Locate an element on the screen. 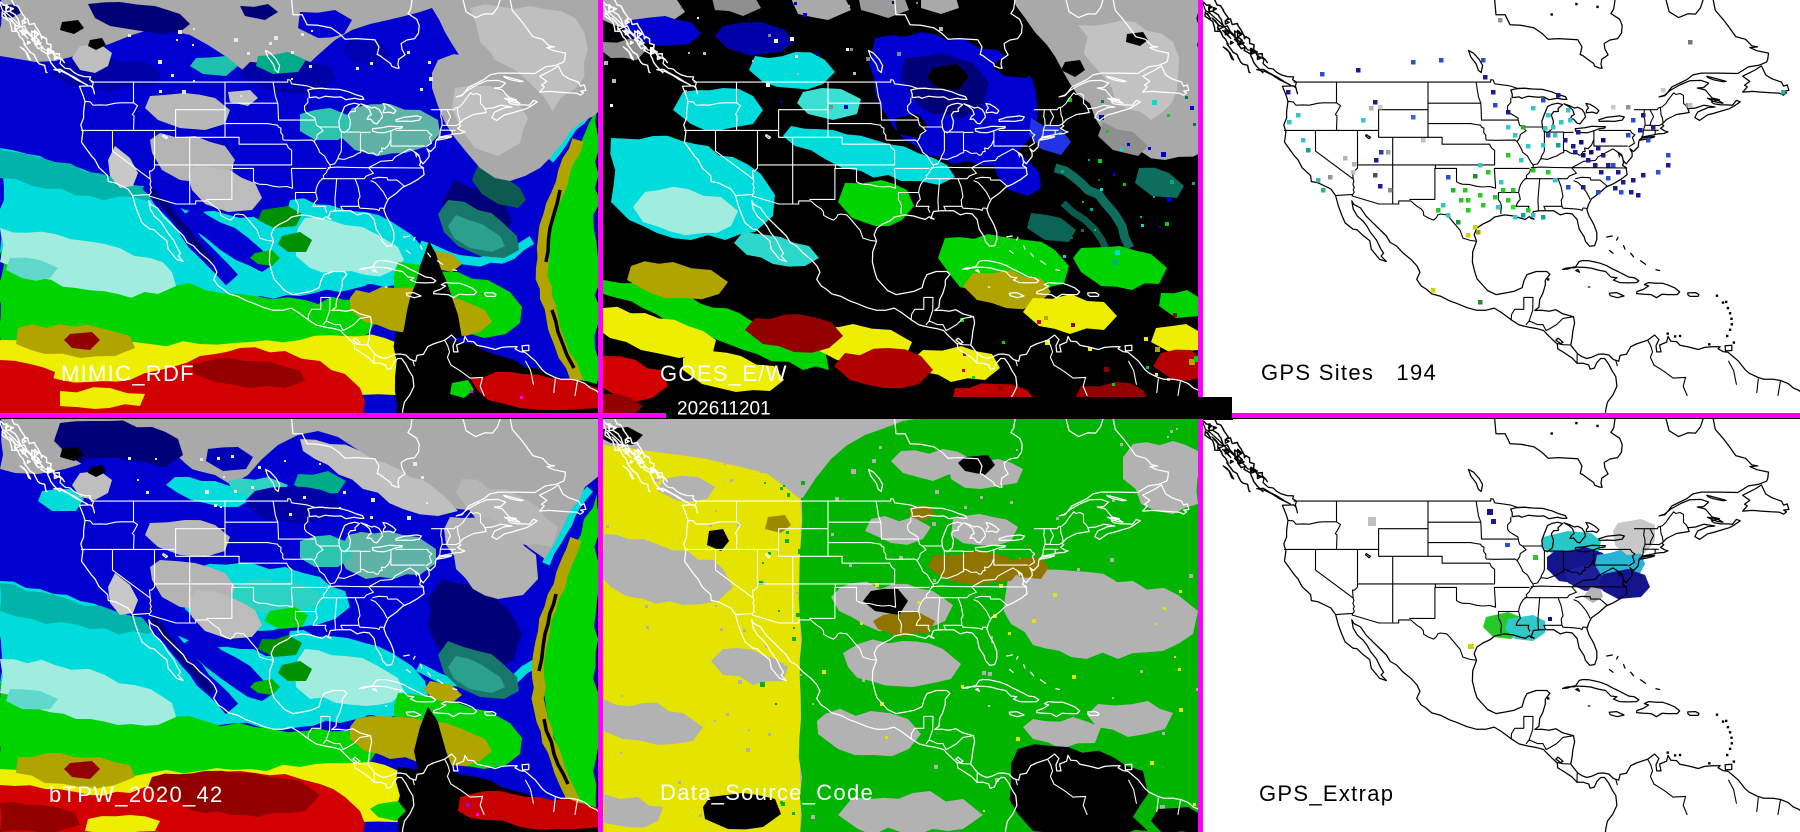  svg-text: Data_Source_Code is located at coordinates (767, 792).